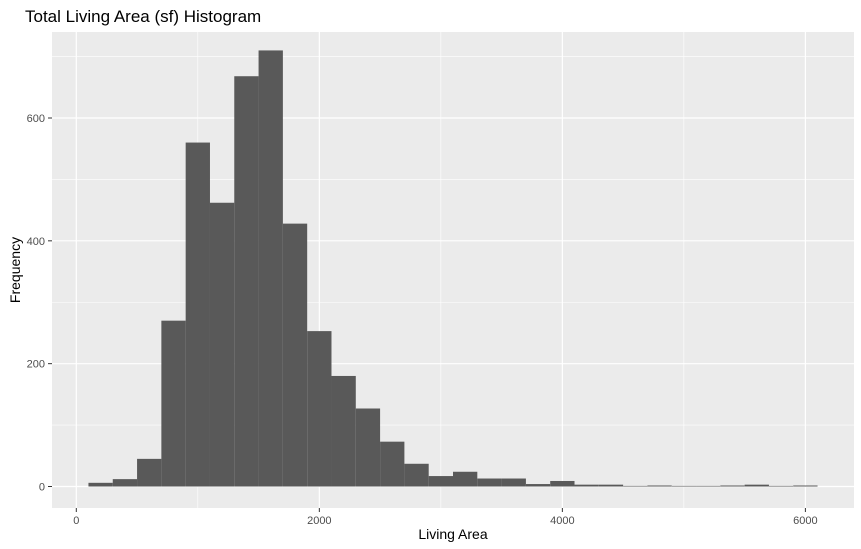 The height and width of the screenshot is (549, 861). What do you see at coordinates (805, 521) in the screenshot?
I see `x-tick-label: 6000` at bounding box center [805, 521].